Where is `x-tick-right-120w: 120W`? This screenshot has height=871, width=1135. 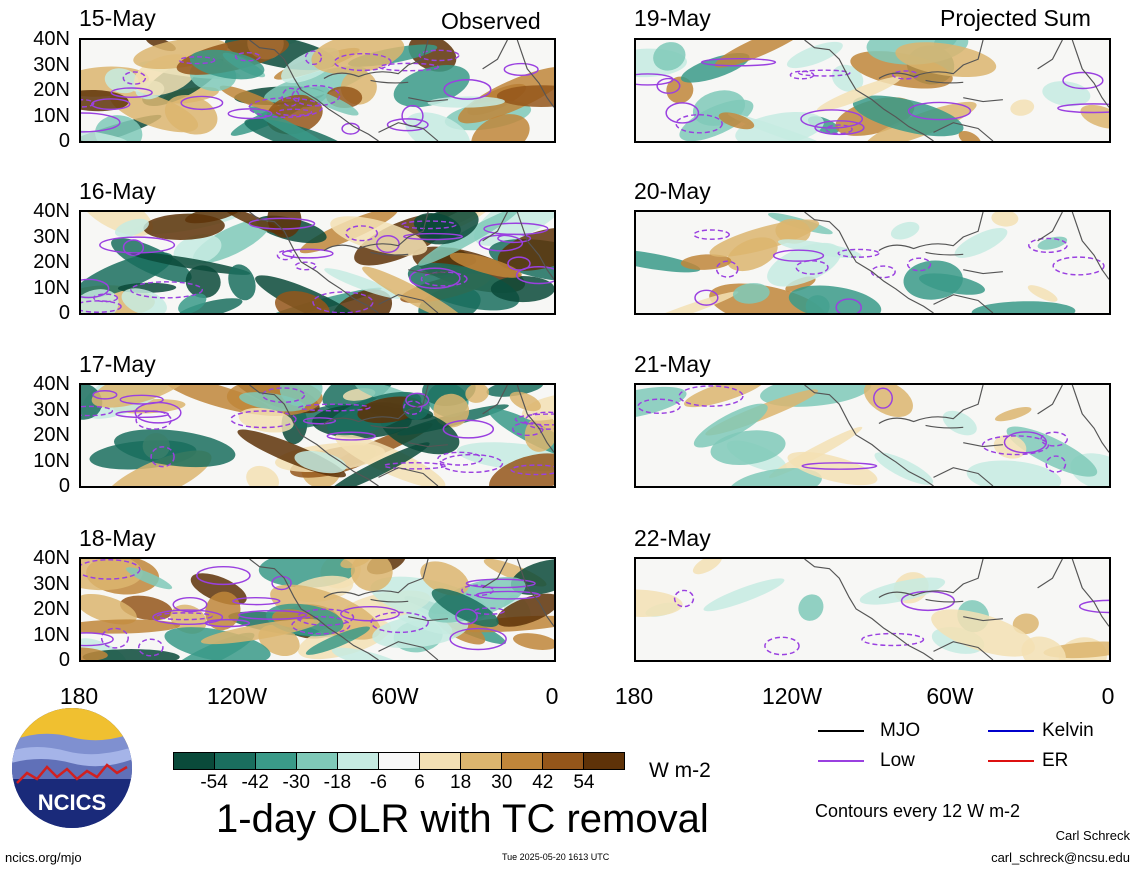
x-tick-right-120w: 120W is located at coordinates (792, 696).